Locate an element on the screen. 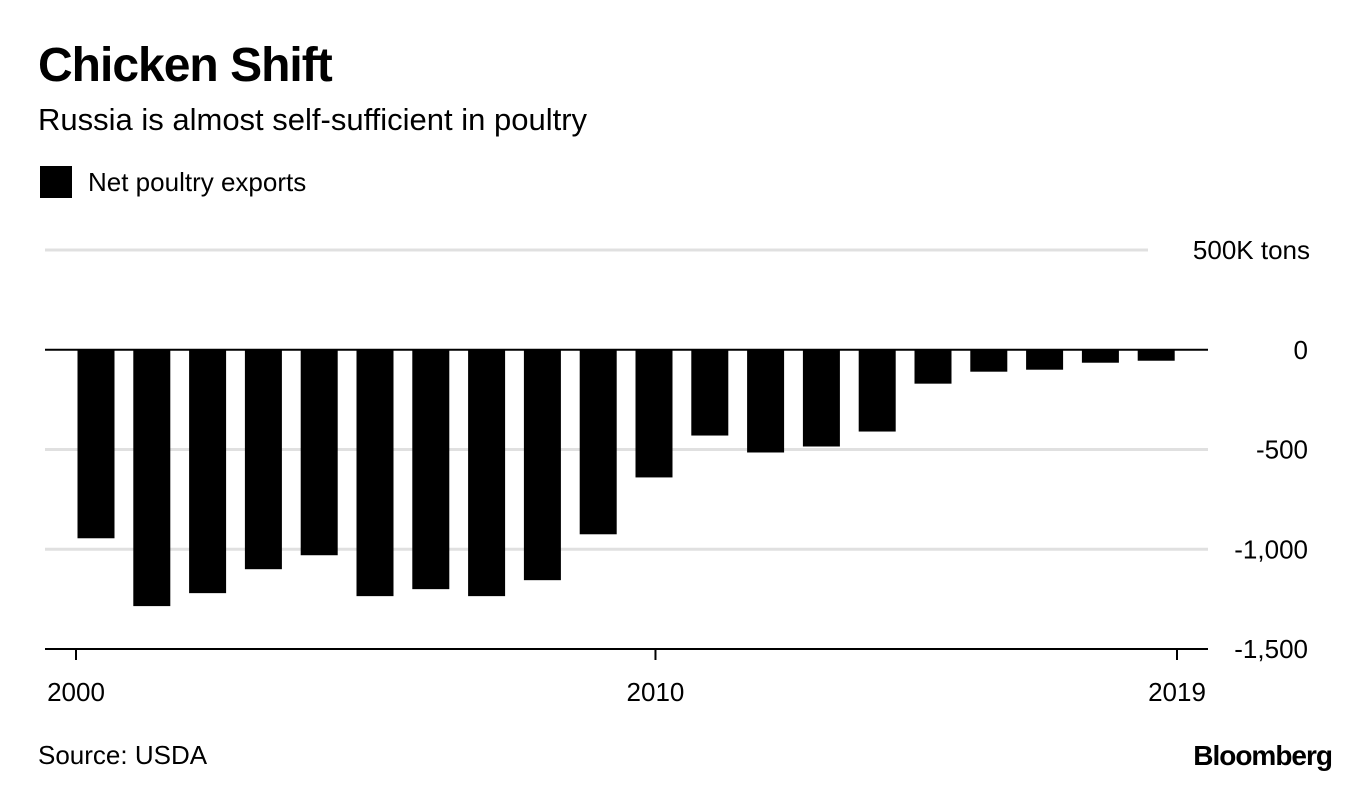 This screenshot has width=1360, height=791. legend: Net poultry exports is located at coordinates (173, 182).